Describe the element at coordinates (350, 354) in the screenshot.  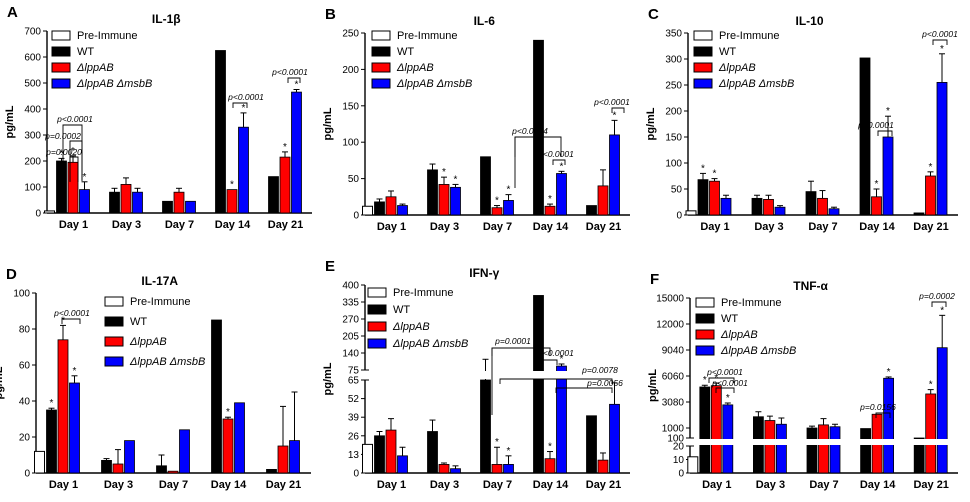
I see `y-tick-label: 140` at that location.